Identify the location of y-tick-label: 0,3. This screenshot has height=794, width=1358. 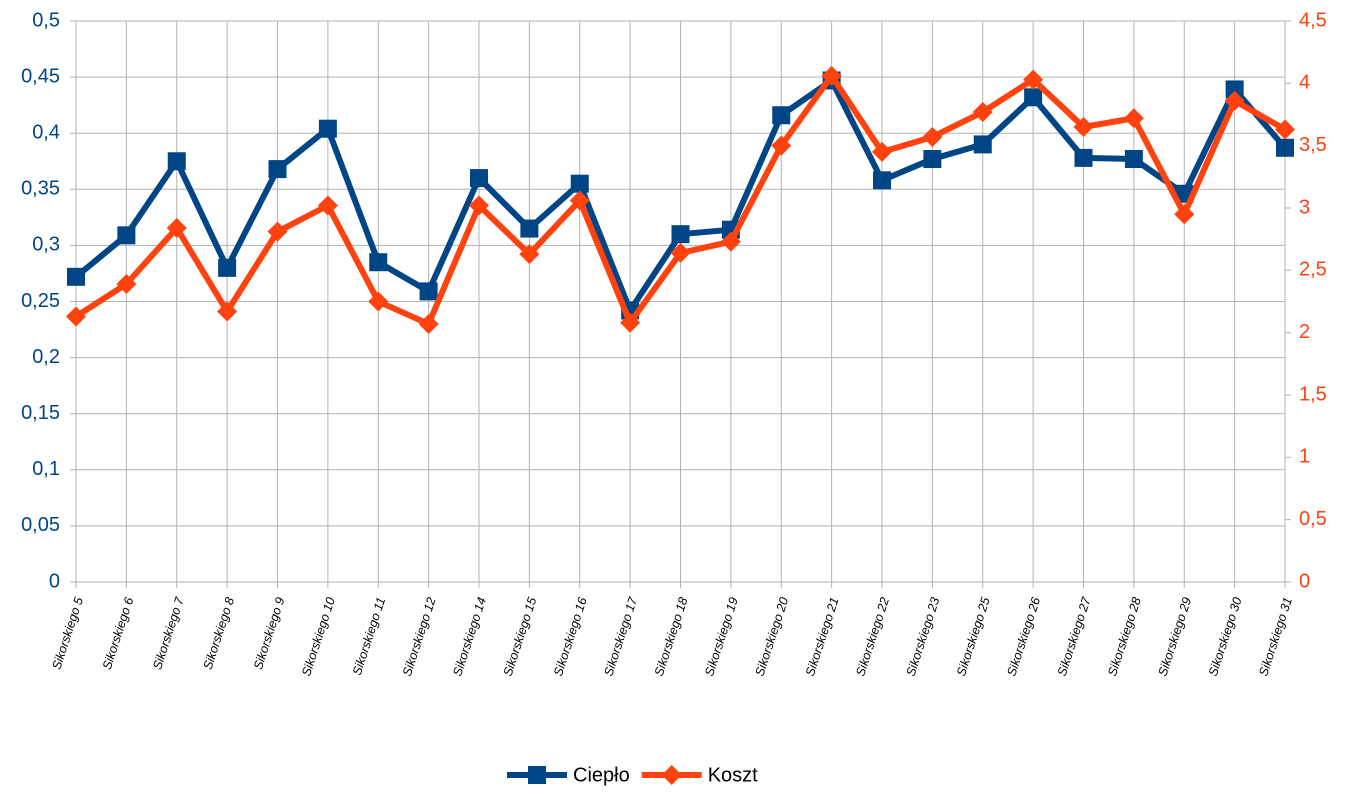
(46, 245).